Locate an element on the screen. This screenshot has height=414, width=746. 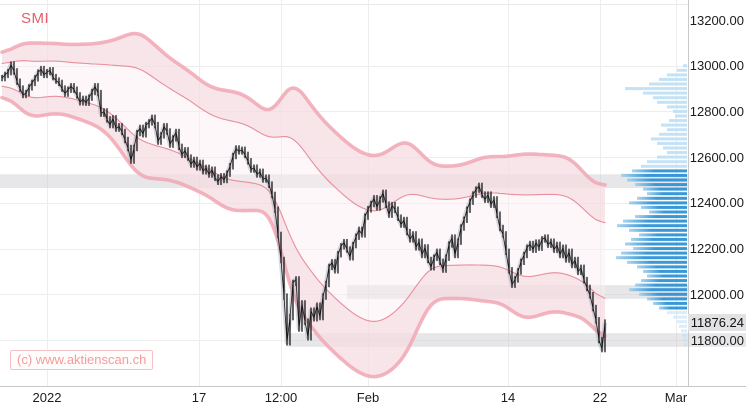
x-axis-label: Mar is located at coordinates (676, 397).